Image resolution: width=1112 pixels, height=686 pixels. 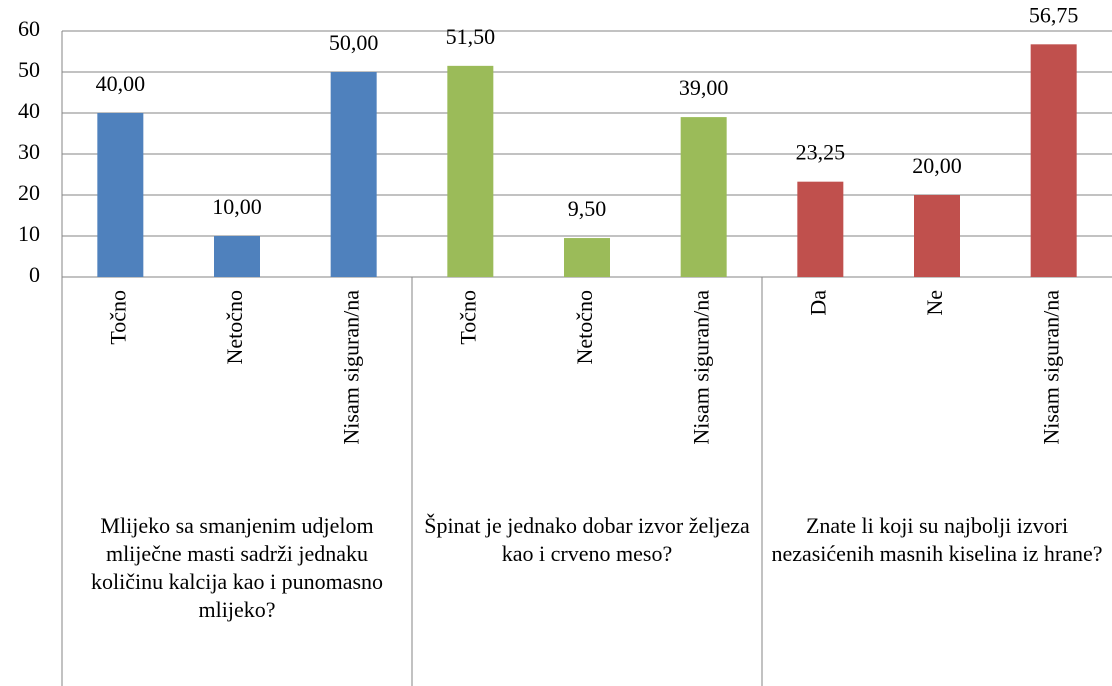 I want to click on y-tick-label: 0, so click(x=34, y=274).